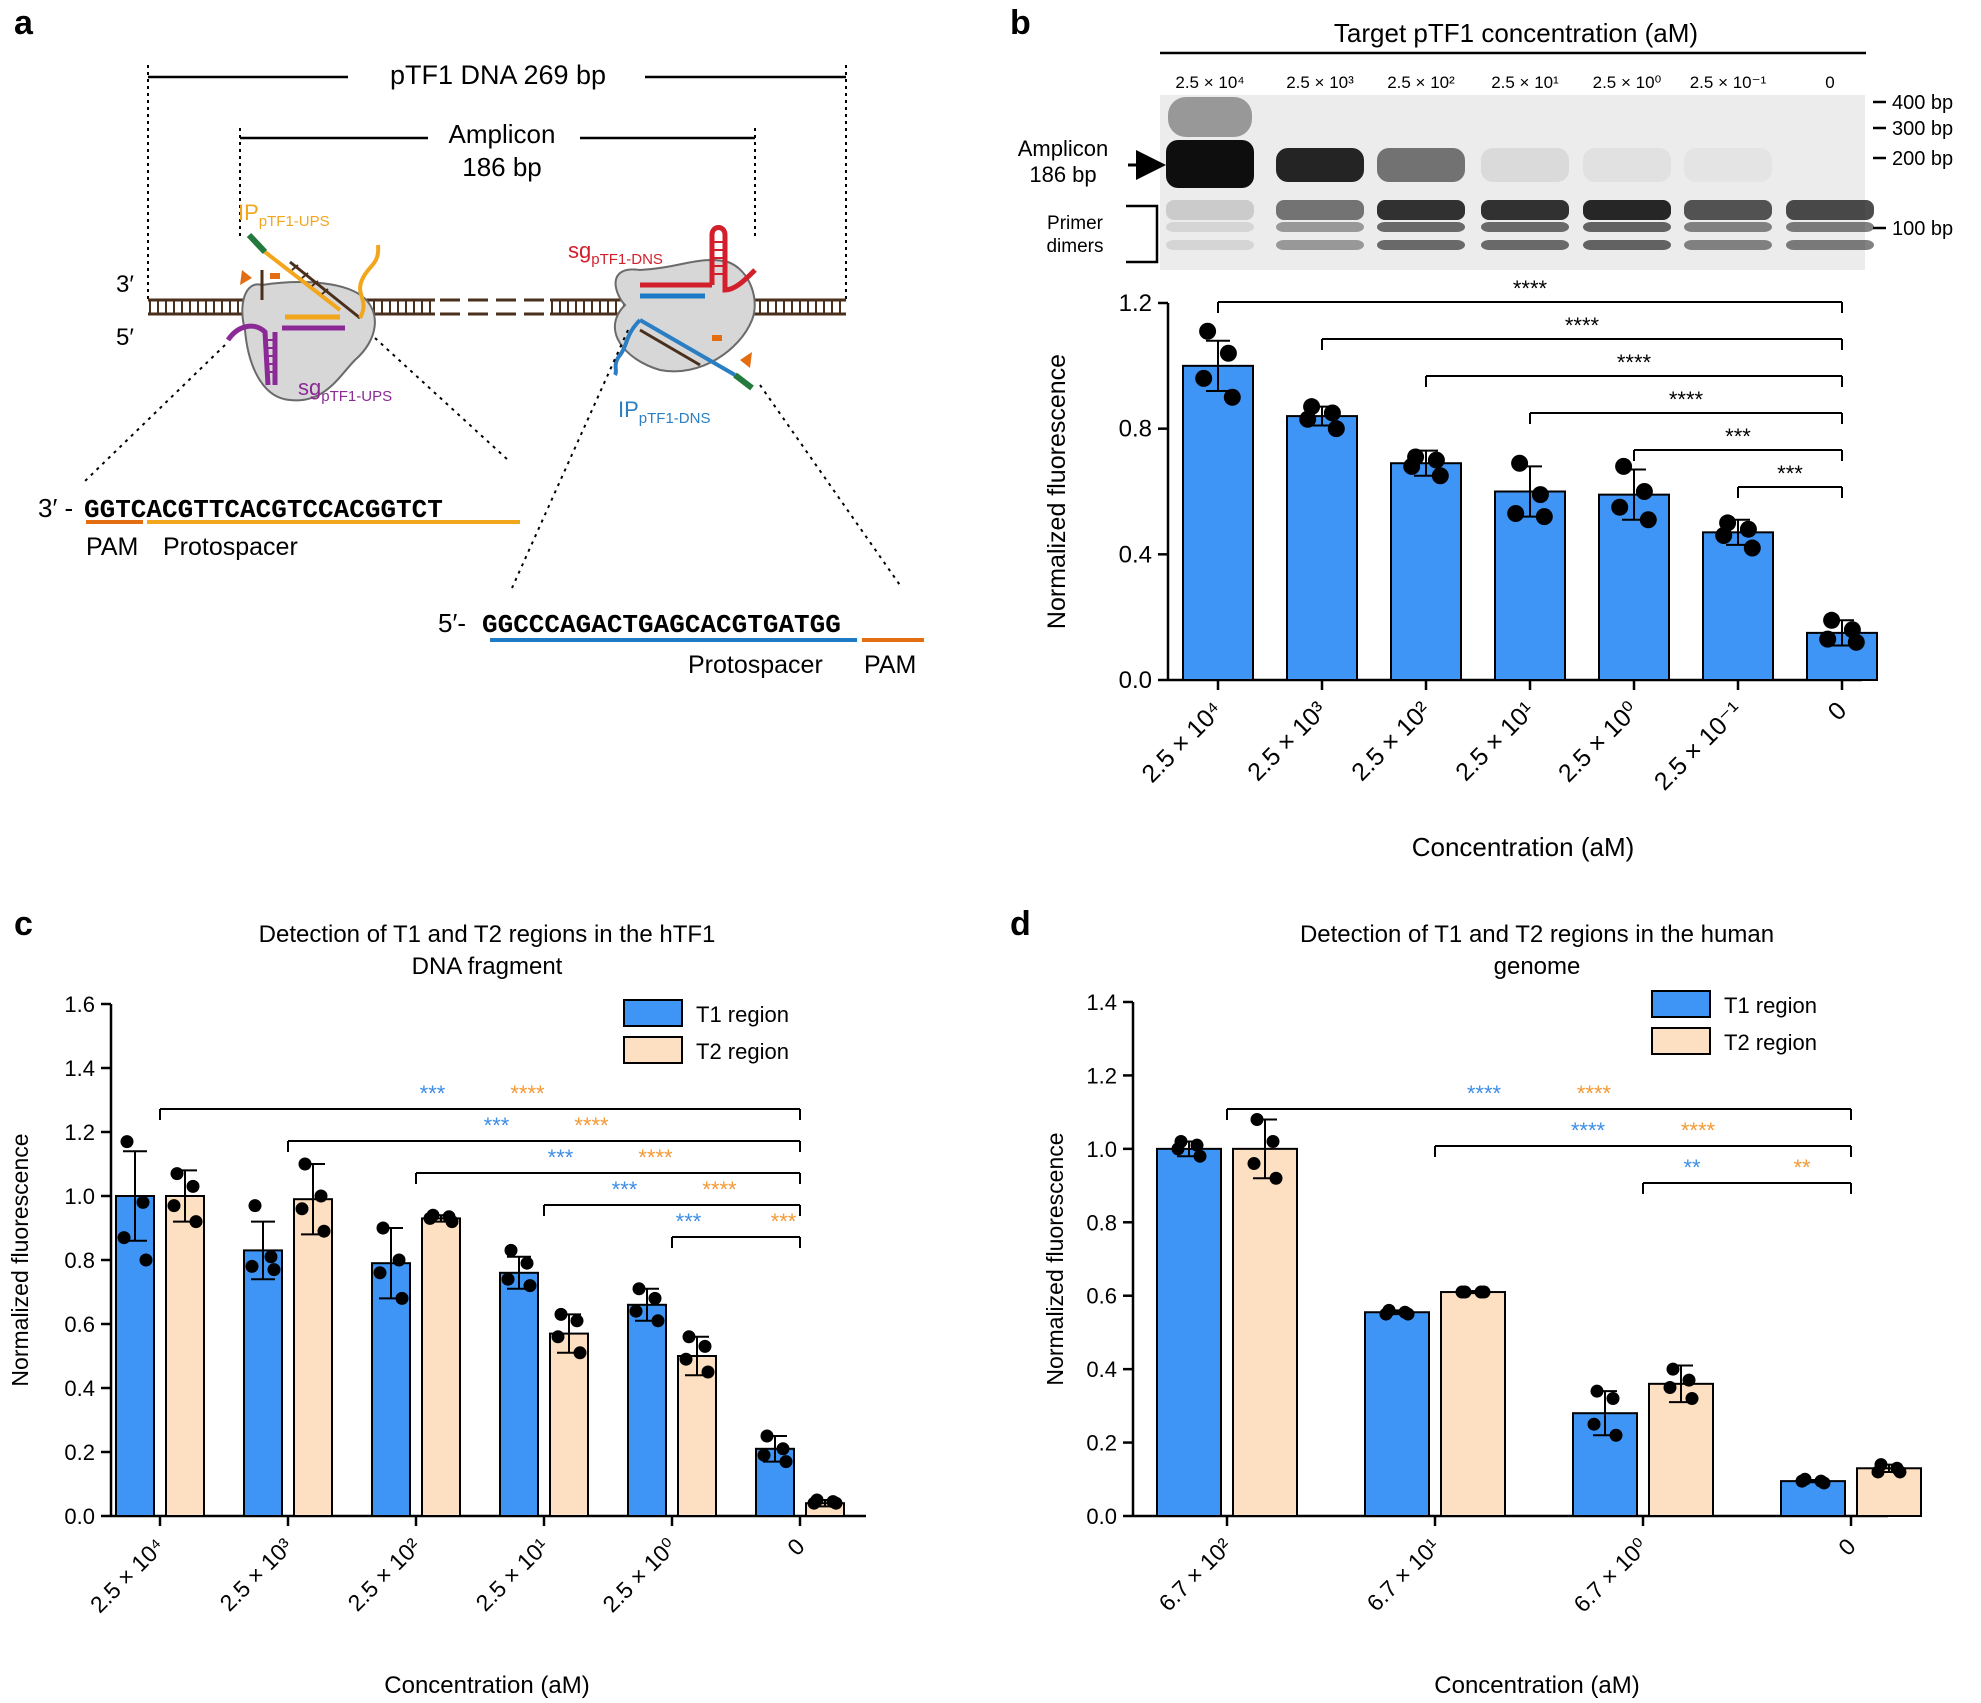 The height and width of the screenshot is (1703, 1981). I want to click on x-tick-label: 2.5 × 10², so click(383, 1574).